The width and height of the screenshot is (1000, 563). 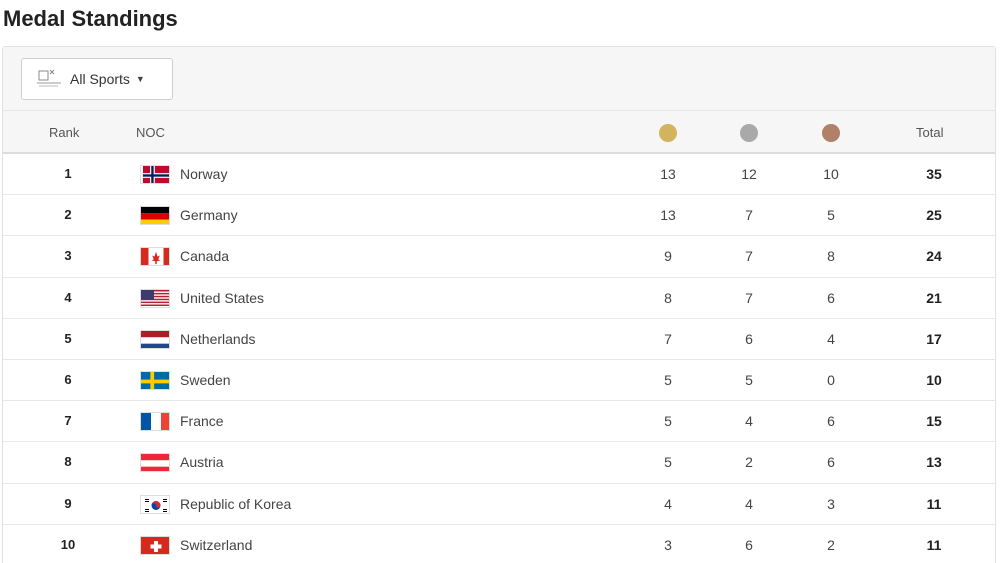 What do you see at coordinates (216, 544) in the screenshot?
I see `country-name: Switzerland` at bounding box center [216, 544].